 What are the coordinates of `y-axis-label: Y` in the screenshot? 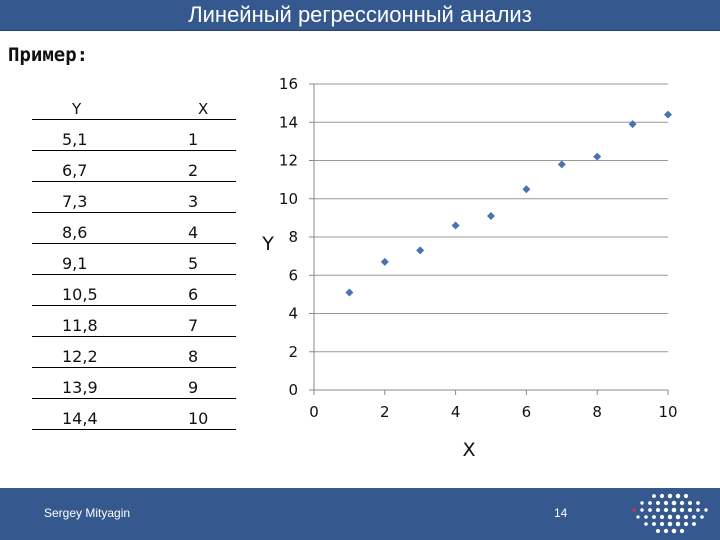 It's located at (267, 244).